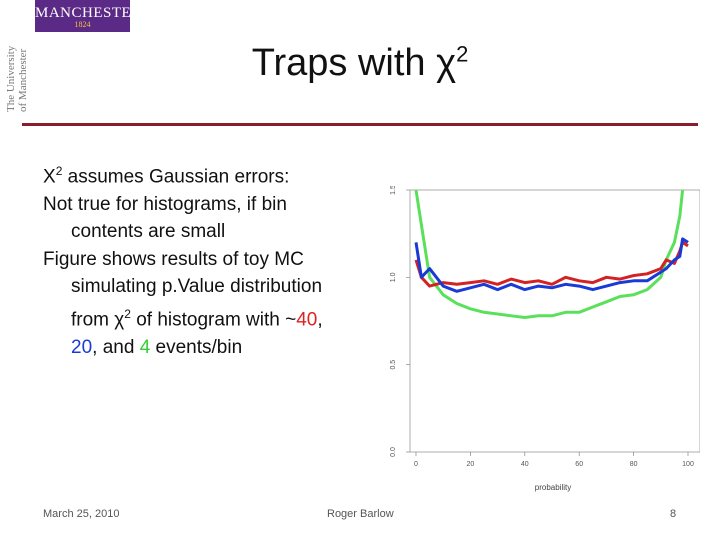  What do you see at coordinates (196, 347) in the screenshot?
I see `bullet-3-end: events/bin` at bounding box center [196, 347].